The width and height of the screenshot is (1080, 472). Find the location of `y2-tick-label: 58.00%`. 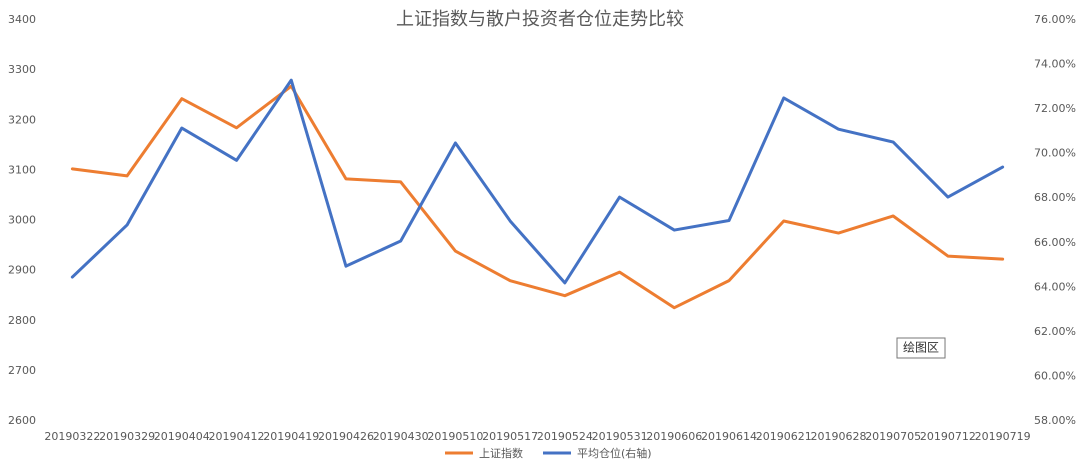

y2-tick-label: 58.00% is located at coordinates (1055, 420).